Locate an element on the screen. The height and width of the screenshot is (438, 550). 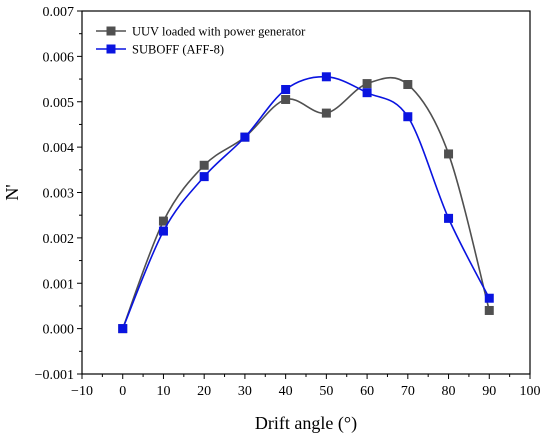
x-tick-label: 70 is located at coordinates (408, 391).